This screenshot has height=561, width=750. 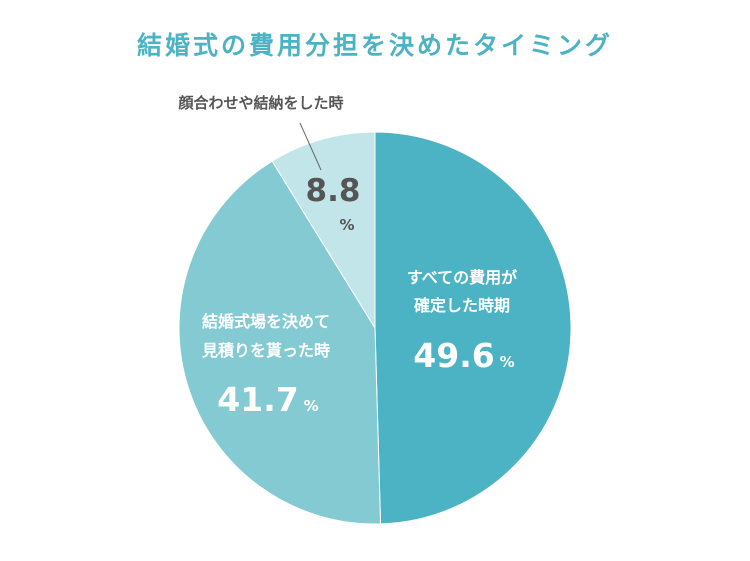 What do you see at coordinates (265, 350) in the screenshot?
I see `slice-label-1-line-1: 見積りを貰った時` at bounding box center [265, 350].